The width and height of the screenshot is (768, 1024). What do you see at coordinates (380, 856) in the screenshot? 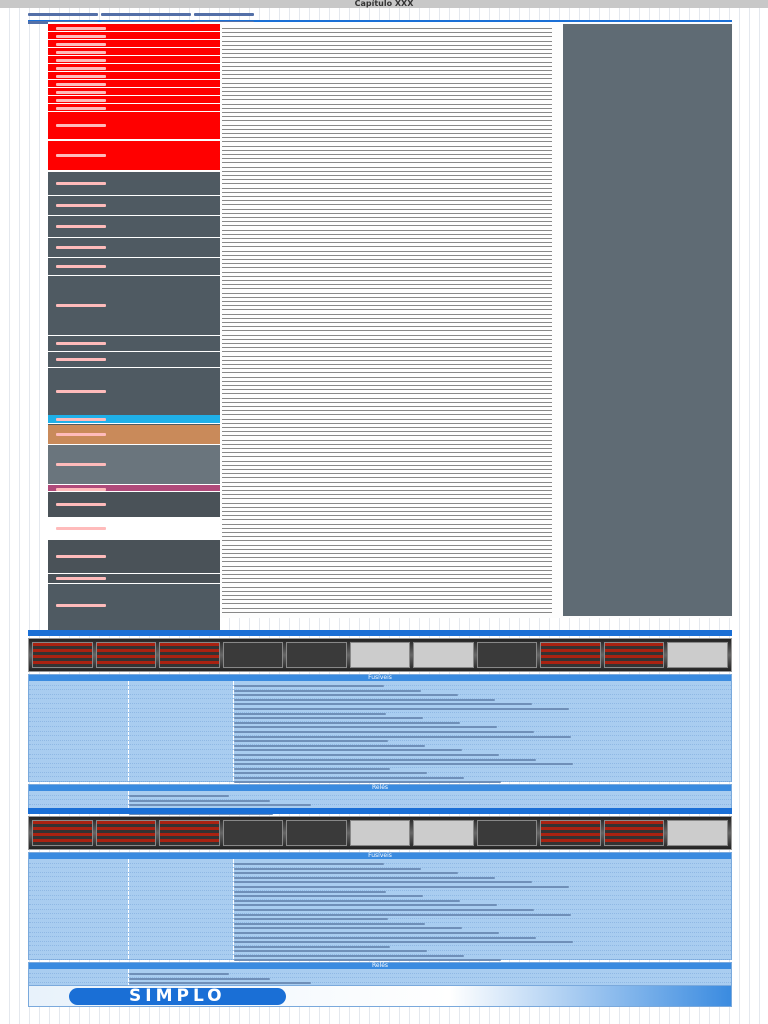
I see `fuse-table-header: Fusíveis` at bounding box center [380, 856].